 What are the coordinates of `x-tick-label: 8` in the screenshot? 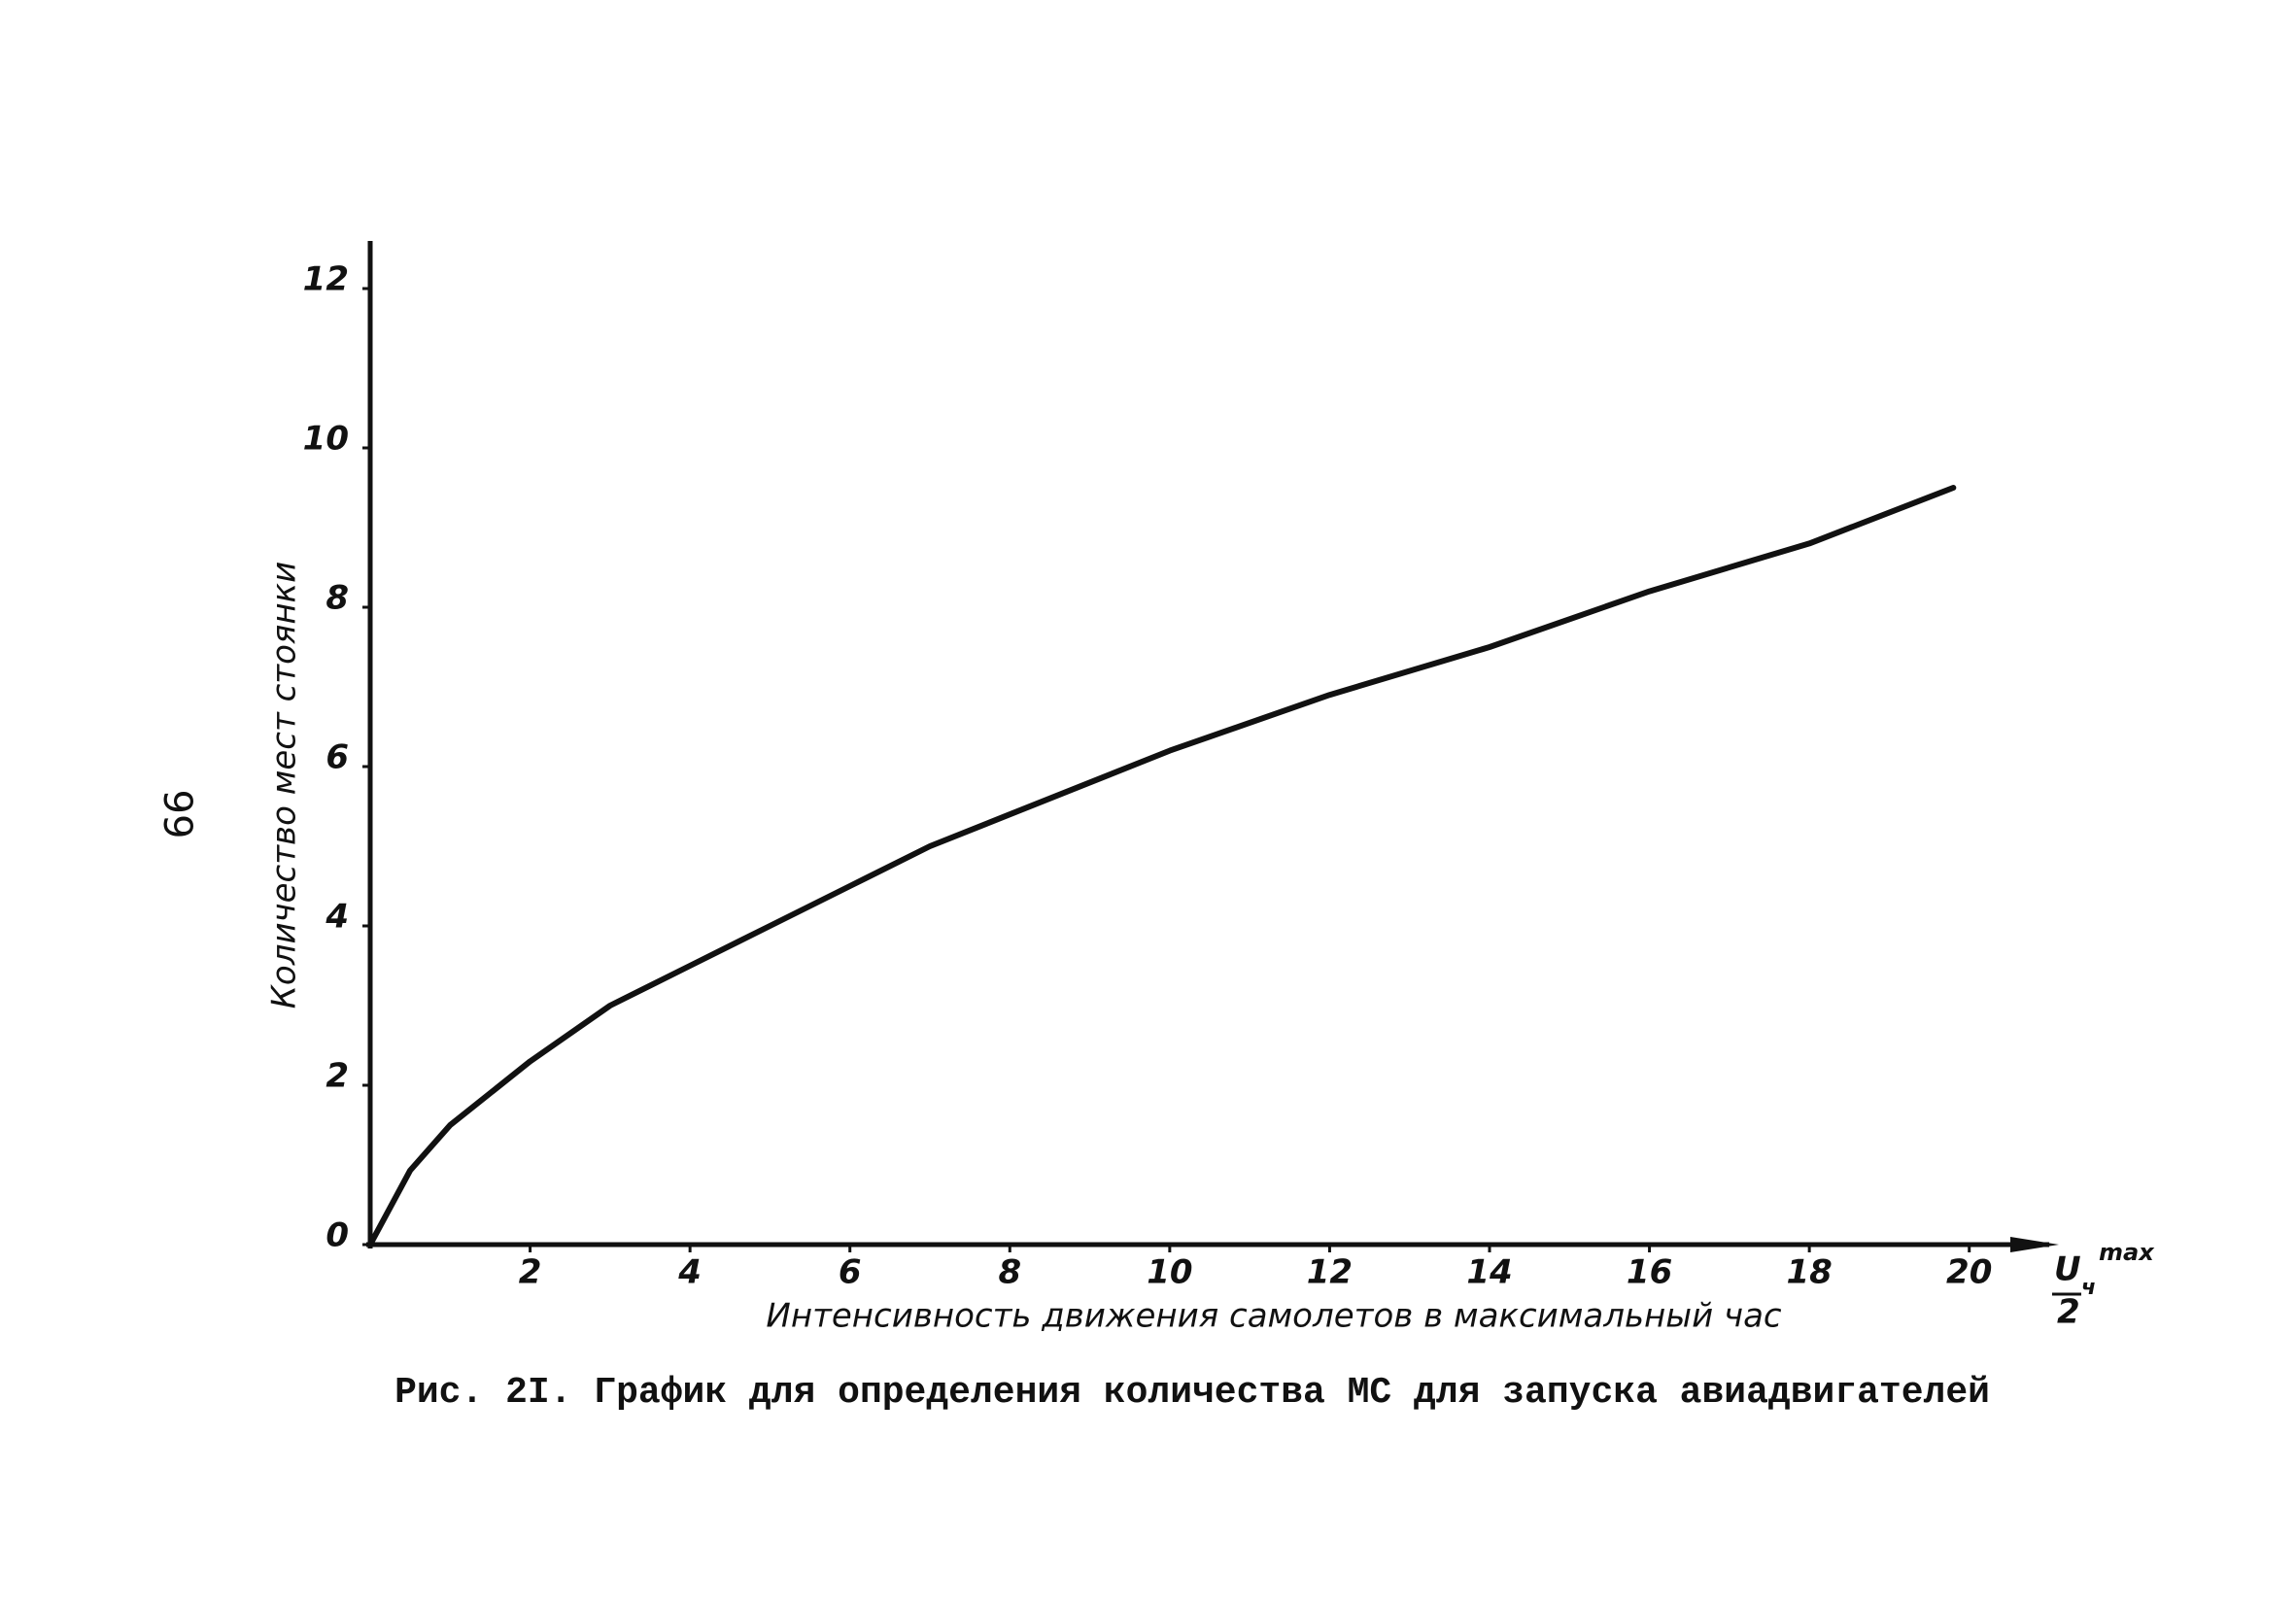 It's located at (1010, 1272).